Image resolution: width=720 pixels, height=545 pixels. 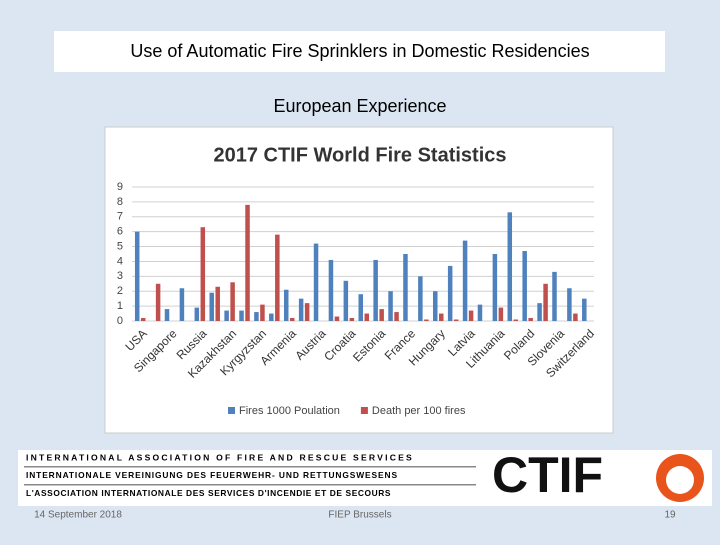 What do you see at coordinates (359, 515) in the screenshot?
I see `footer-place: FIEP Brussels` at bounding box center [359, 515].